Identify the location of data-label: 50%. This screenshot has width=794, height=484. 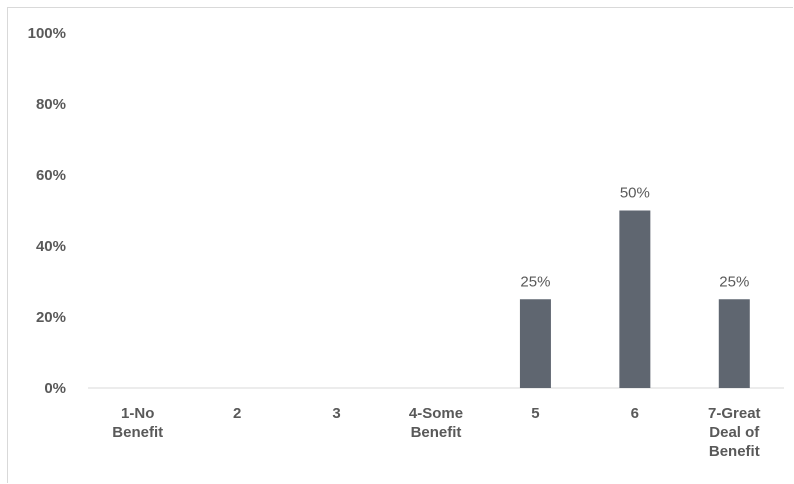
(635, 193).